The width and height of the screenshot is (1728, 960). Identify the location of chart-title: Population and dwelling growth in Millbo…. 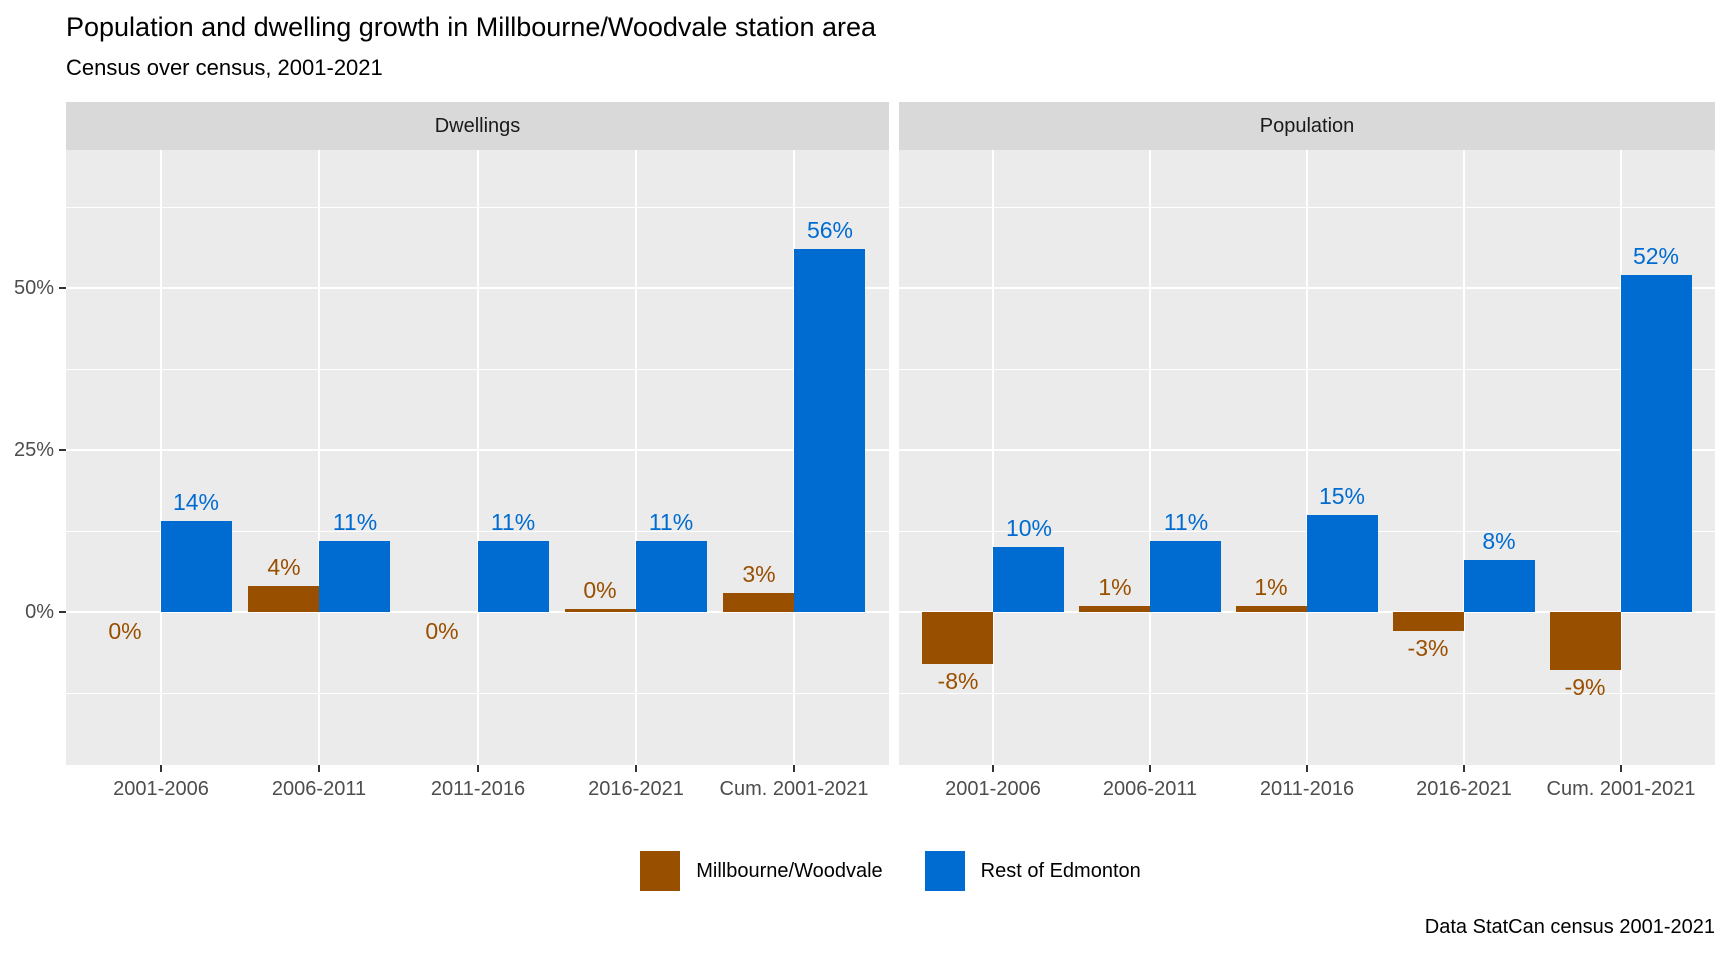
(471, 27).